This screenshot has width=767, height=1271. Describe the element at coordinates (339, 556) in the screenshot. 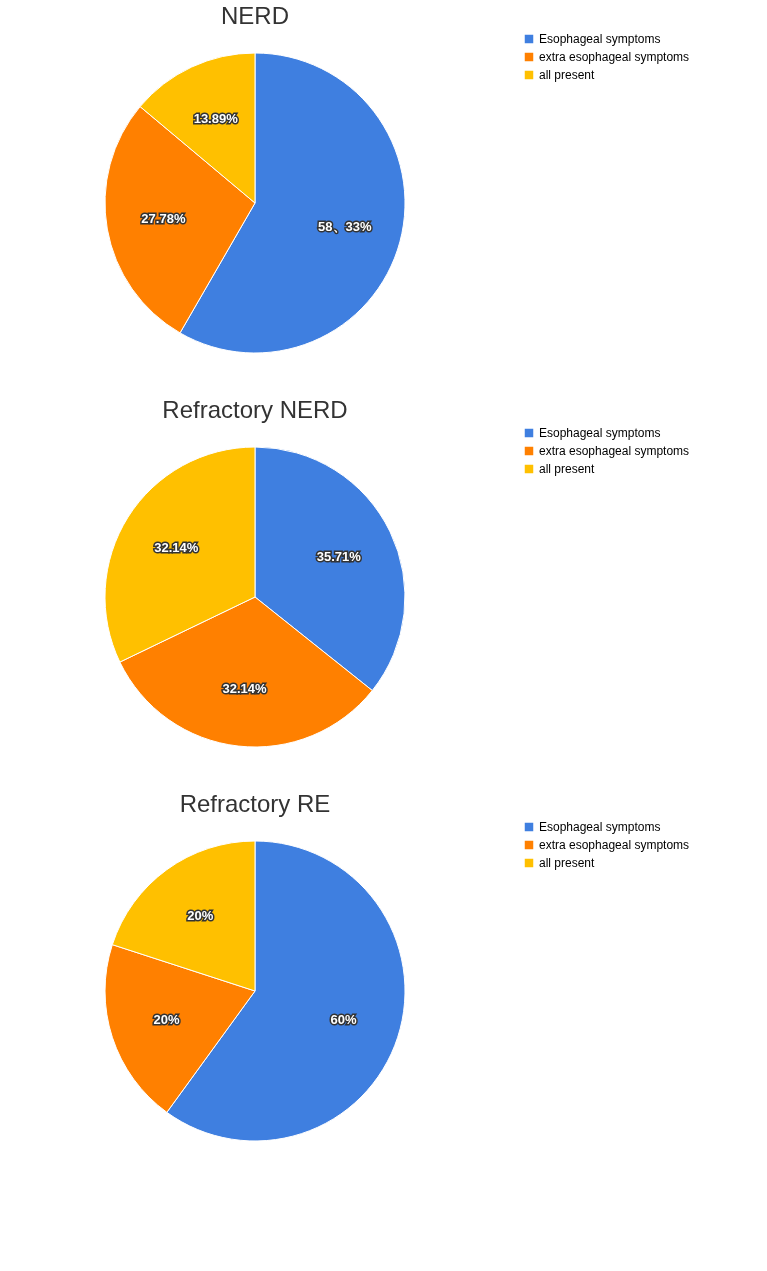

I see `data-label: 35.71%` at that location.